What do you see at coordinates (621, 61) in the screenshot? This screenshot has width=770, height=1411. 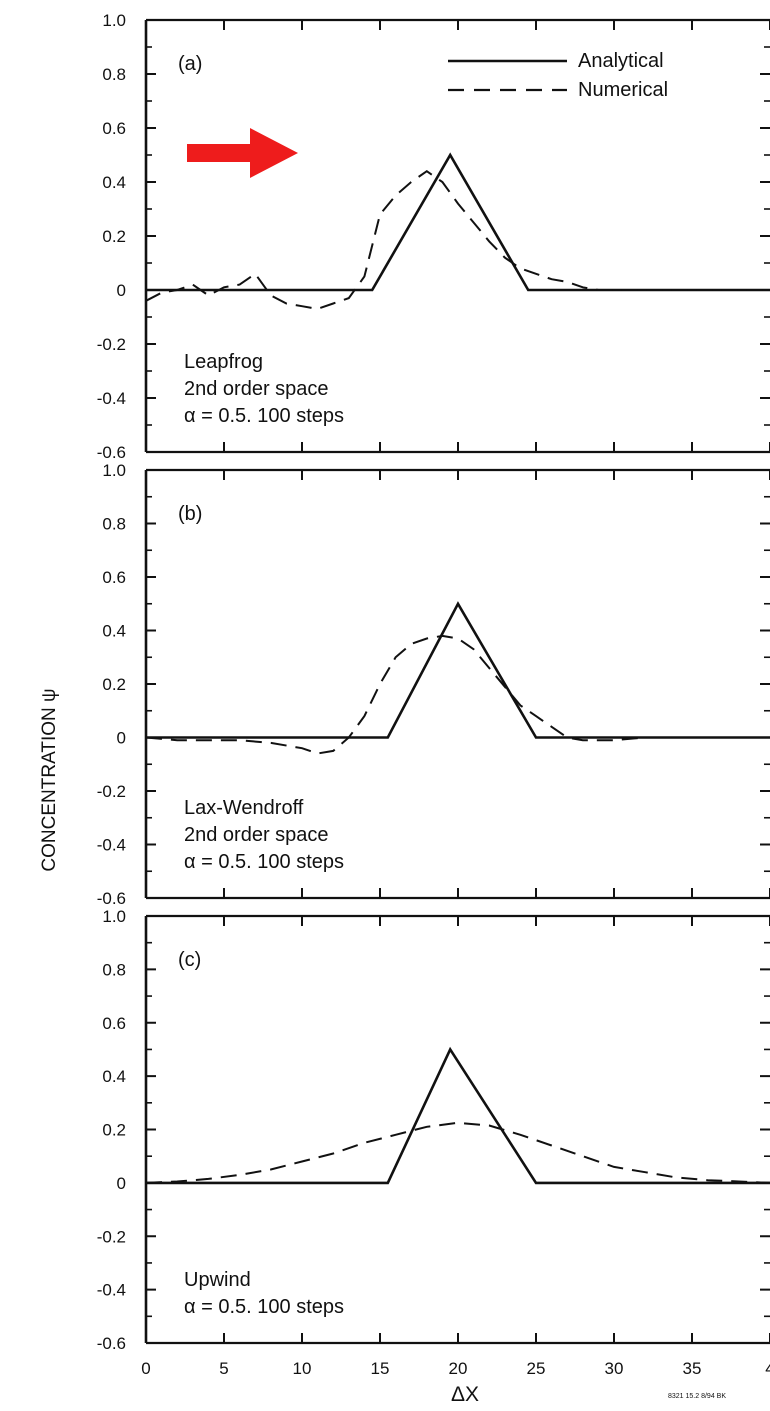 I see `legend-label-analytical: Analytical` at bounding box center [621, 61].